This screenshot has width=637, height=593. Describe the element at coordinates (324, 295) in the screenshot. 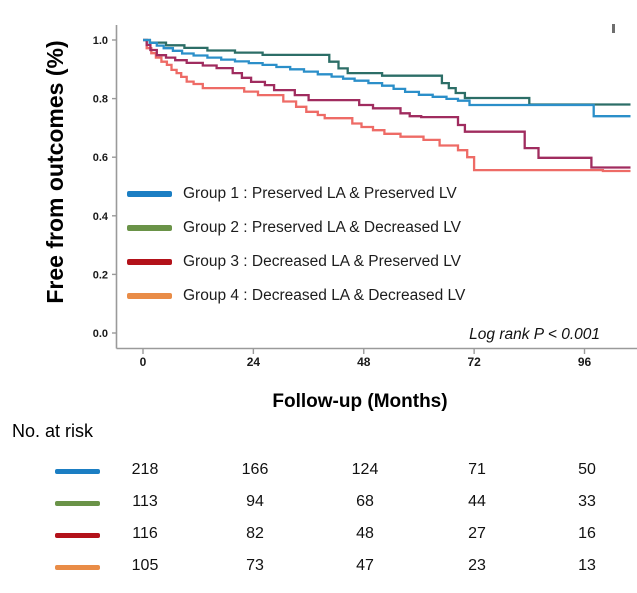

I see `legend-label: Group 4 : Decreased LA & Decreased LV` at that location.